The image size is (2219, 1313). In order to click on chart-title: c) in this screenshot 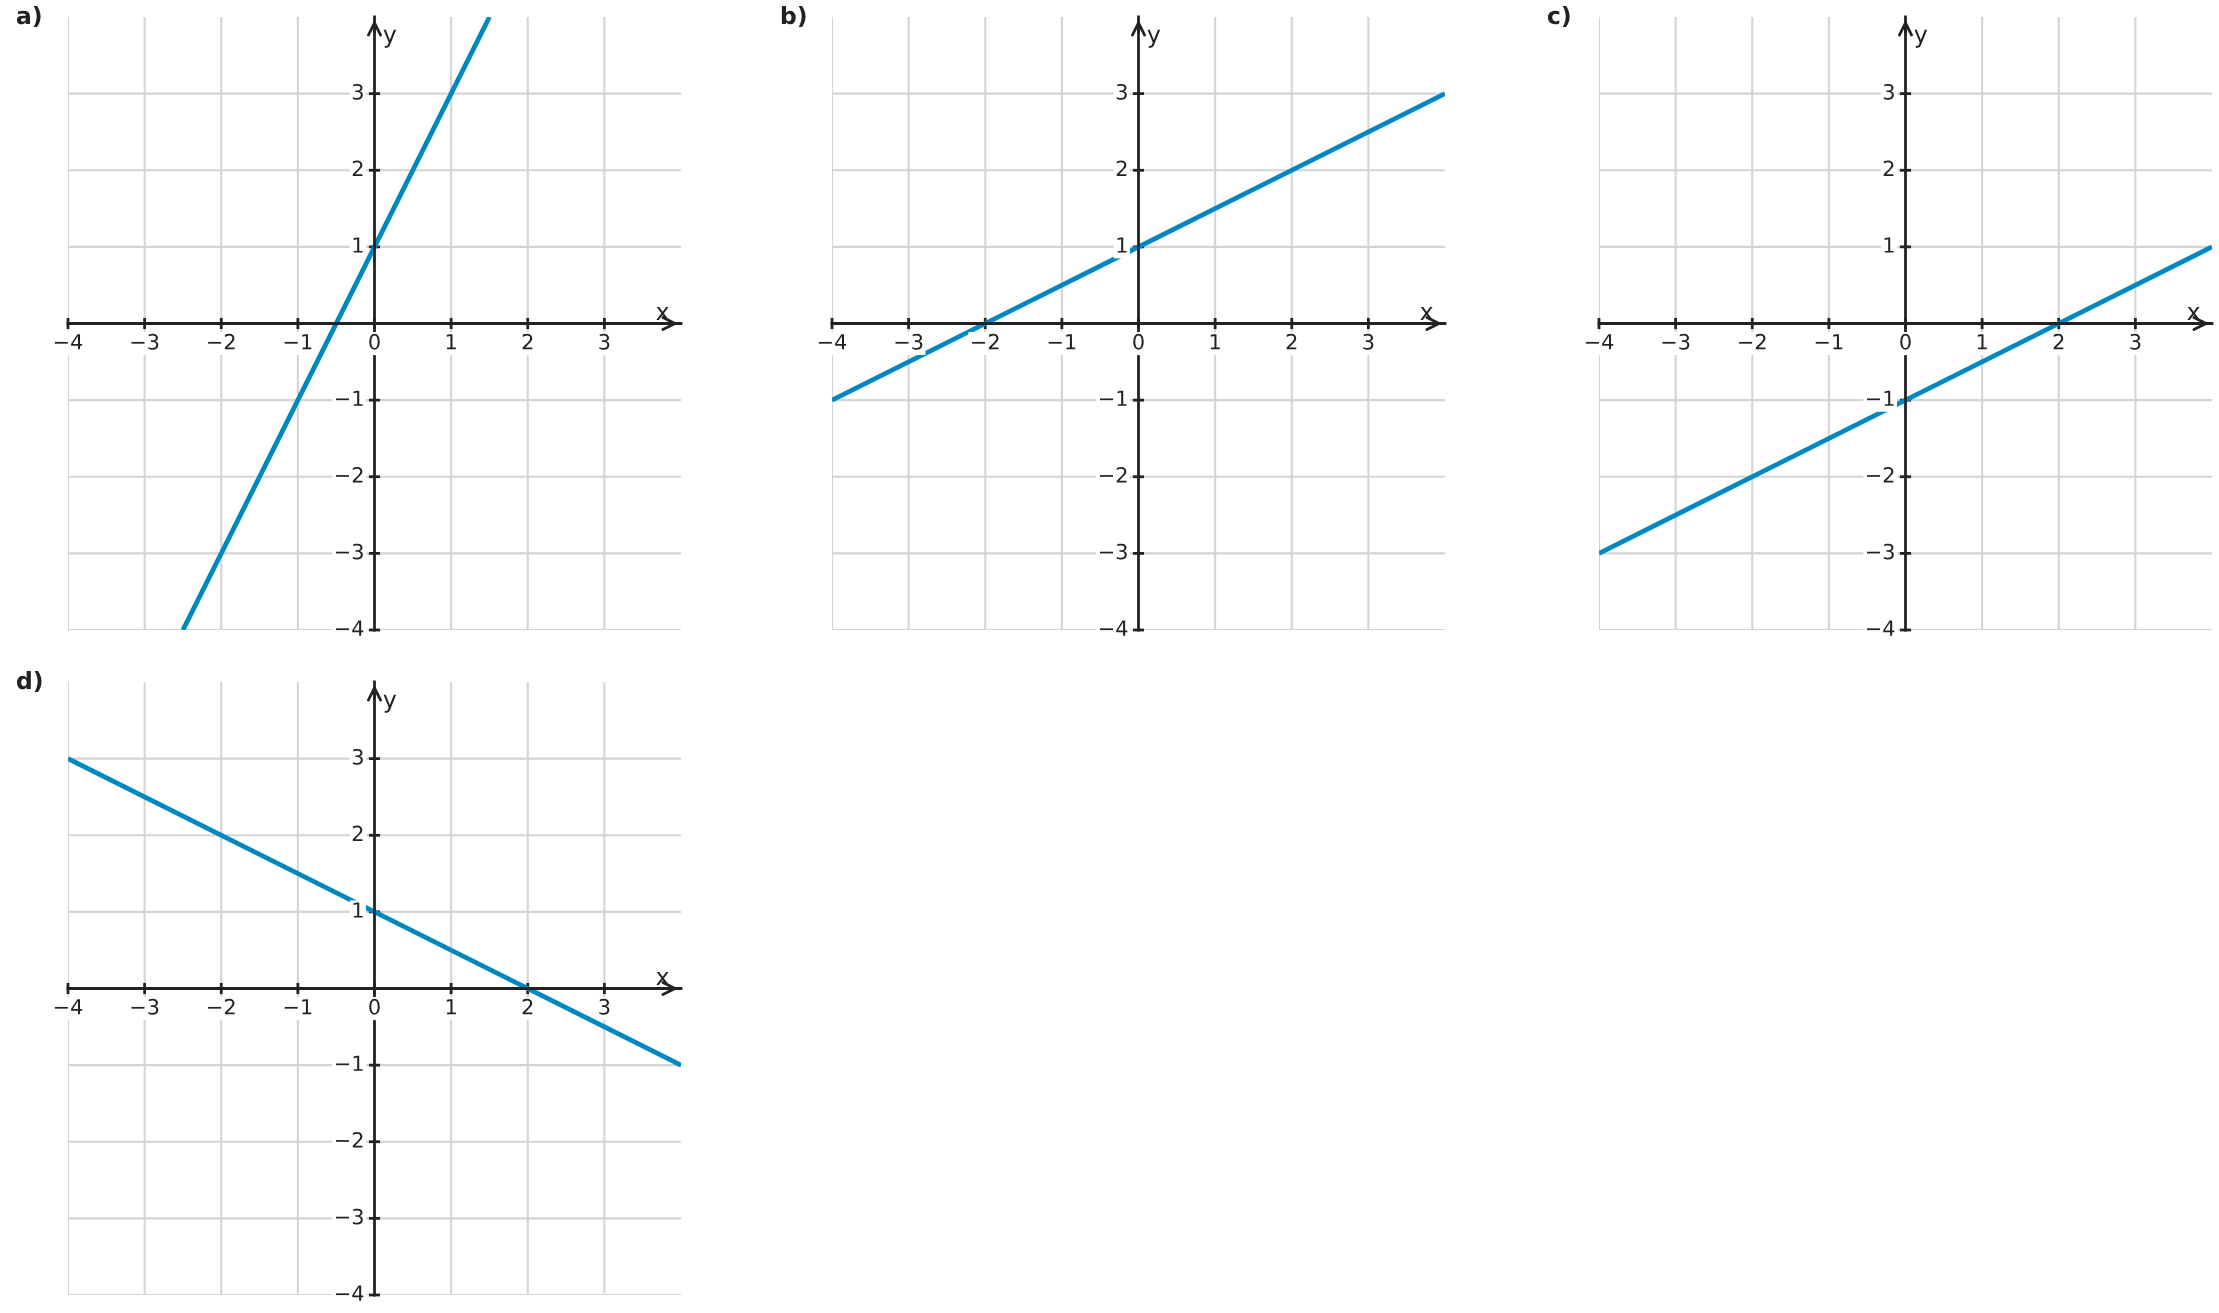, I will do `click(1558, 17)`.